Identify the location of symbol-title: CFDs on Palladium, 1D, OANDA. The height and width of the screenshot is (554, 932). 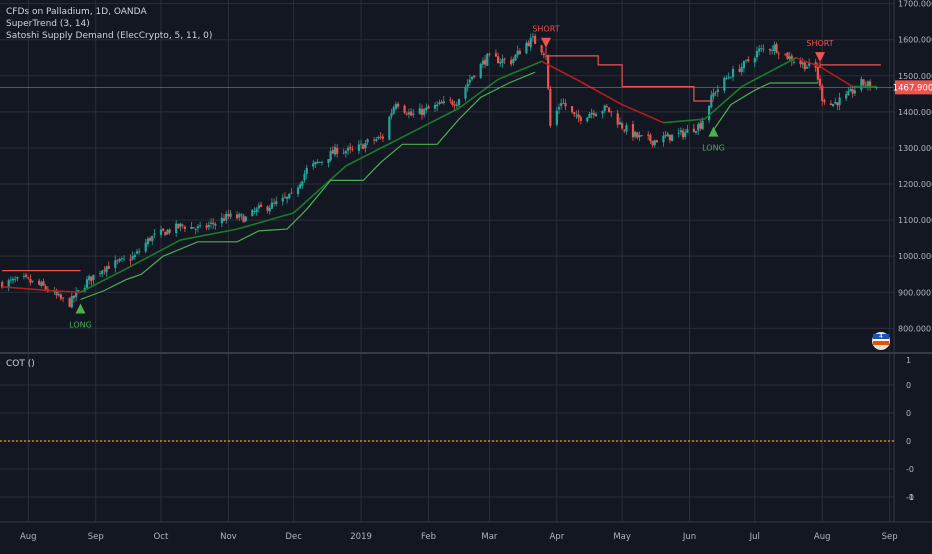
(76, 12).